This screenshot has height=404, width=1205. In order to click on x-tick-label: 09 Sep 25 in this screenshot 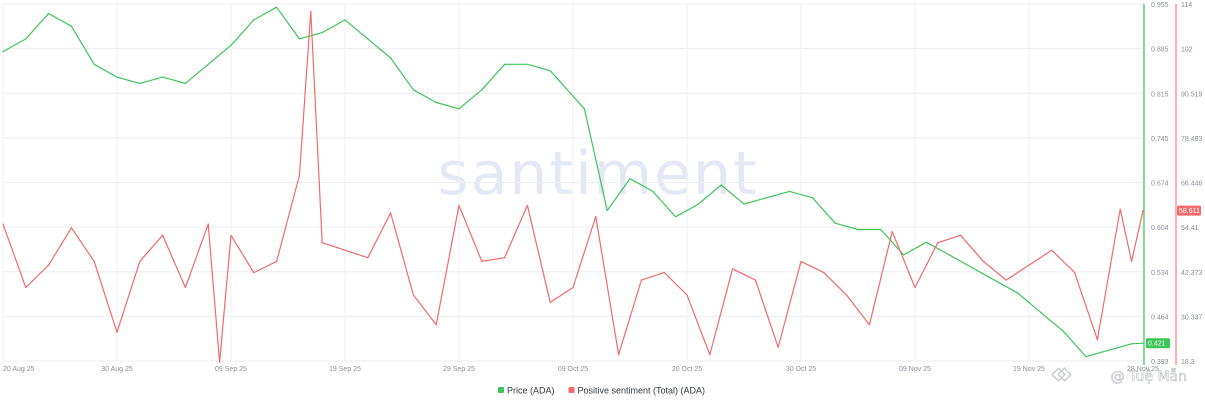, I will do `click(231, 369)`.